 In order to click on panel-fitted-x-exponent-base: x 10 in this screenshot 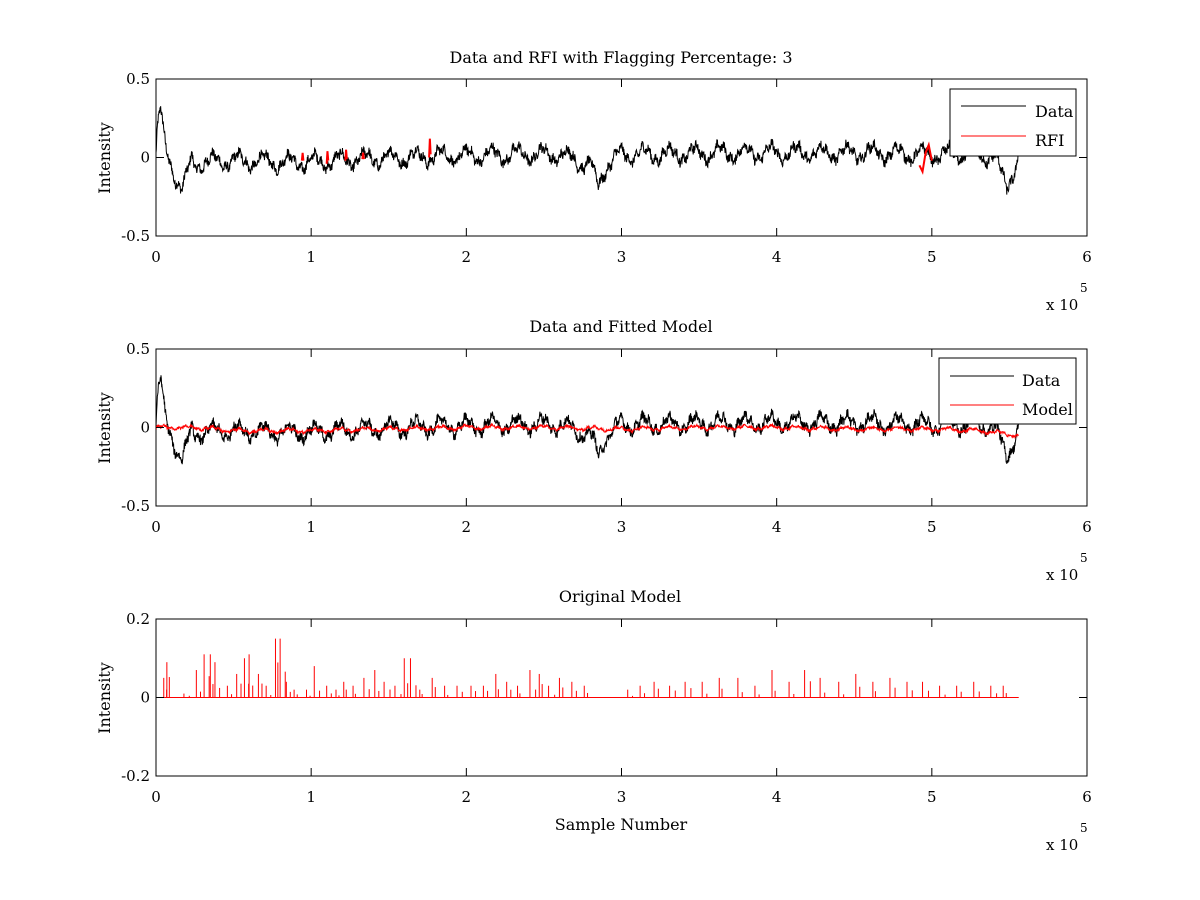, I will do `click(1062, 575)`.